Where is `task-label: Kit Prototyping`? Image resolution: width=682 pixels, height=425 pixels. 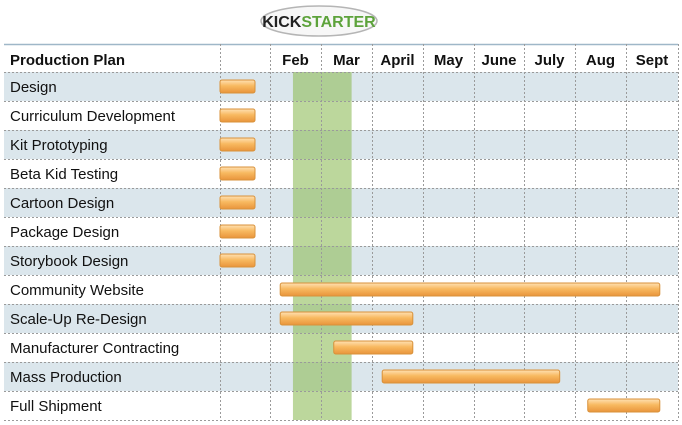 task-label: Kit Prototyping is located at coordinates (59, 145).